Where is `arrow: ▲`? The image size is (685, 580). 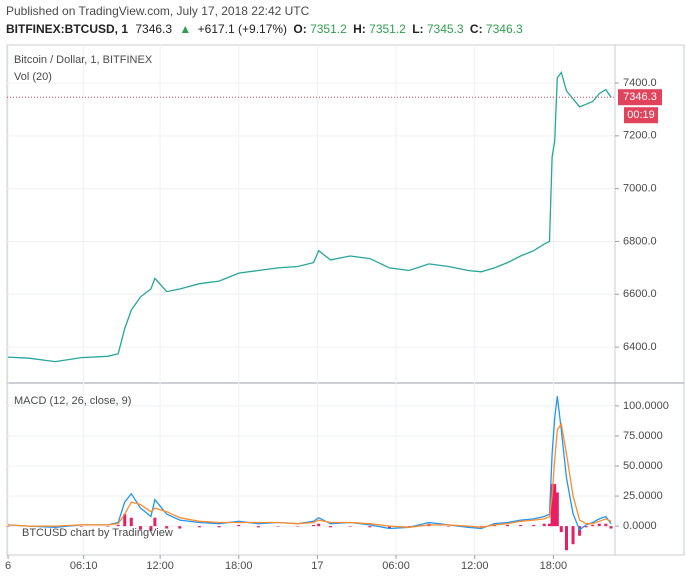
arrow: ▲ is located at coordinates (185, 29).